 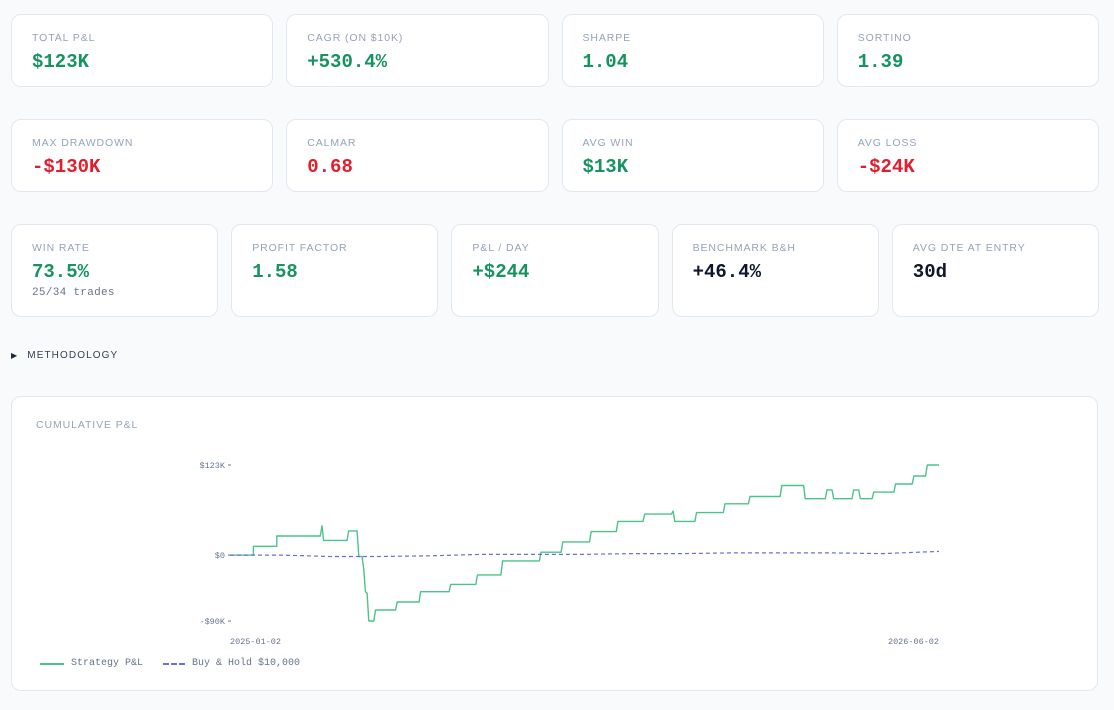 I want to click on methodology-label: METHODOLOGY, so click(x=73, y=355).